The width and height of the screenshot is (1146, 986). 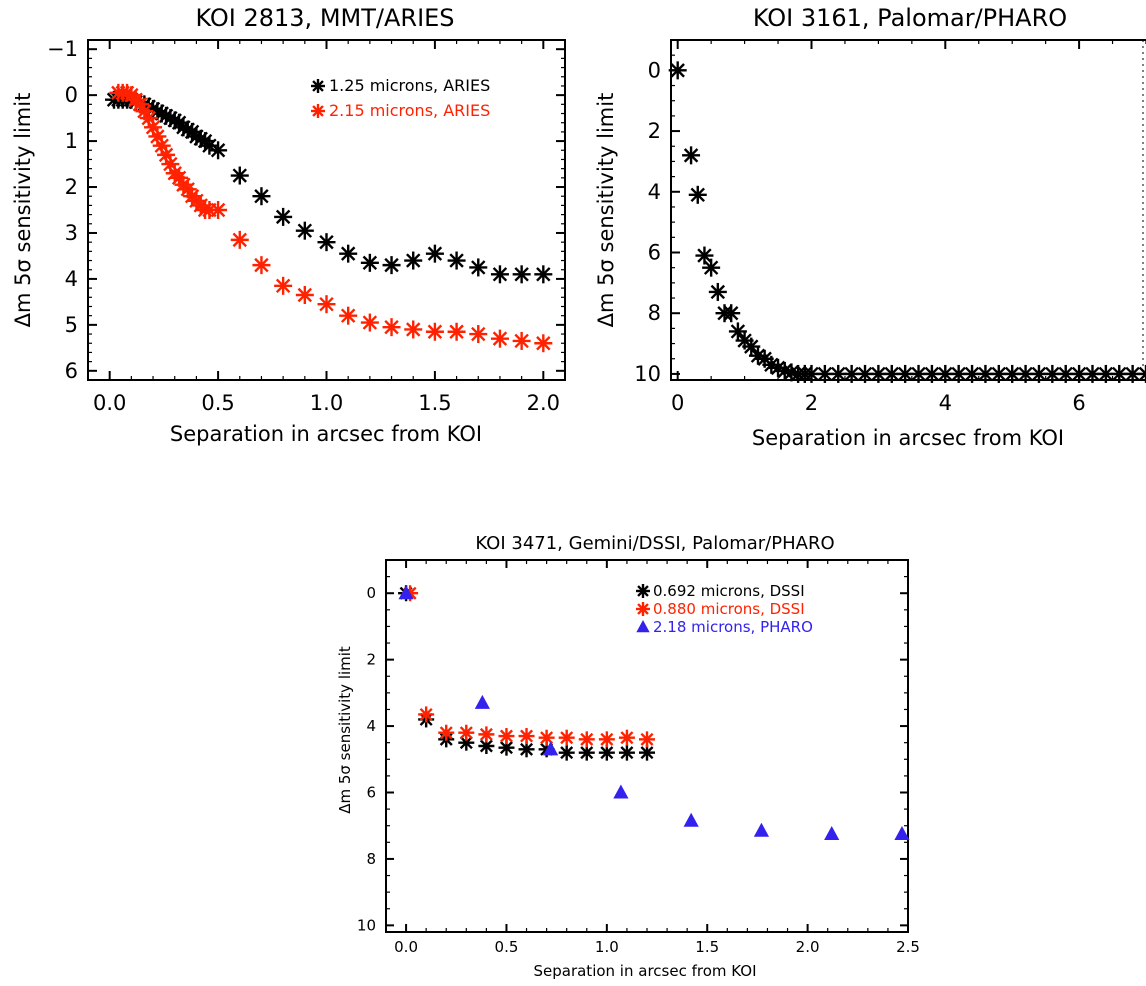 What do you see at coordinates (71, 141) in the screenshot?
I see `y-tick-label: 1` at bounding box center [71, 141].